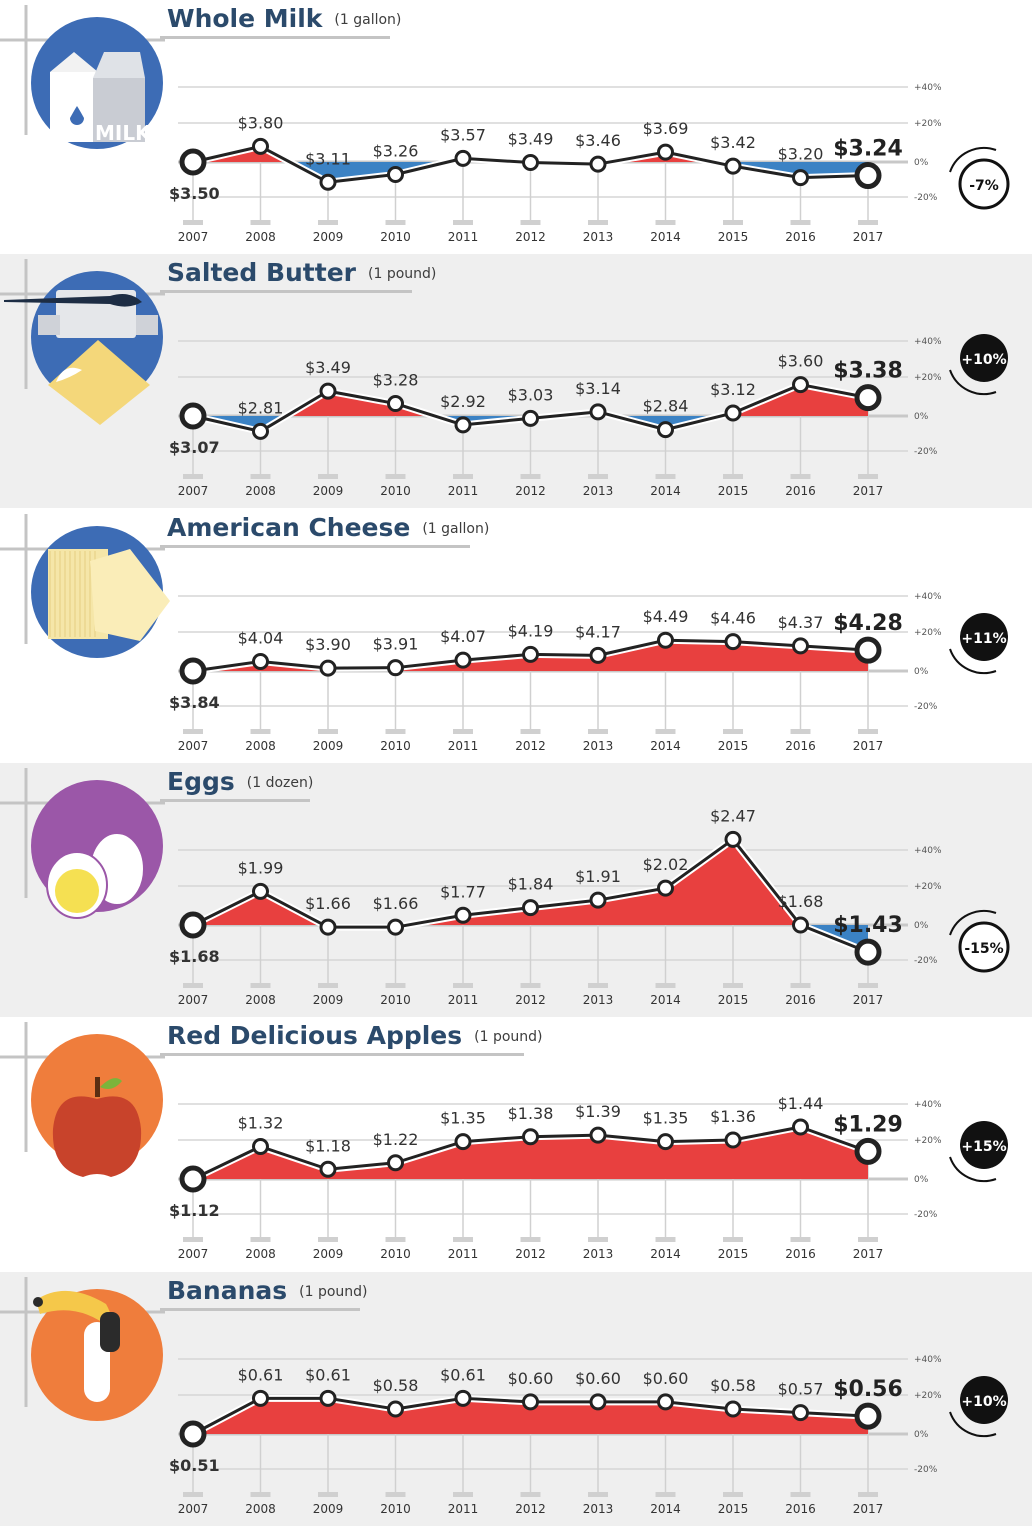  I want to click on change-badge: +15%, so click(978, 1152).